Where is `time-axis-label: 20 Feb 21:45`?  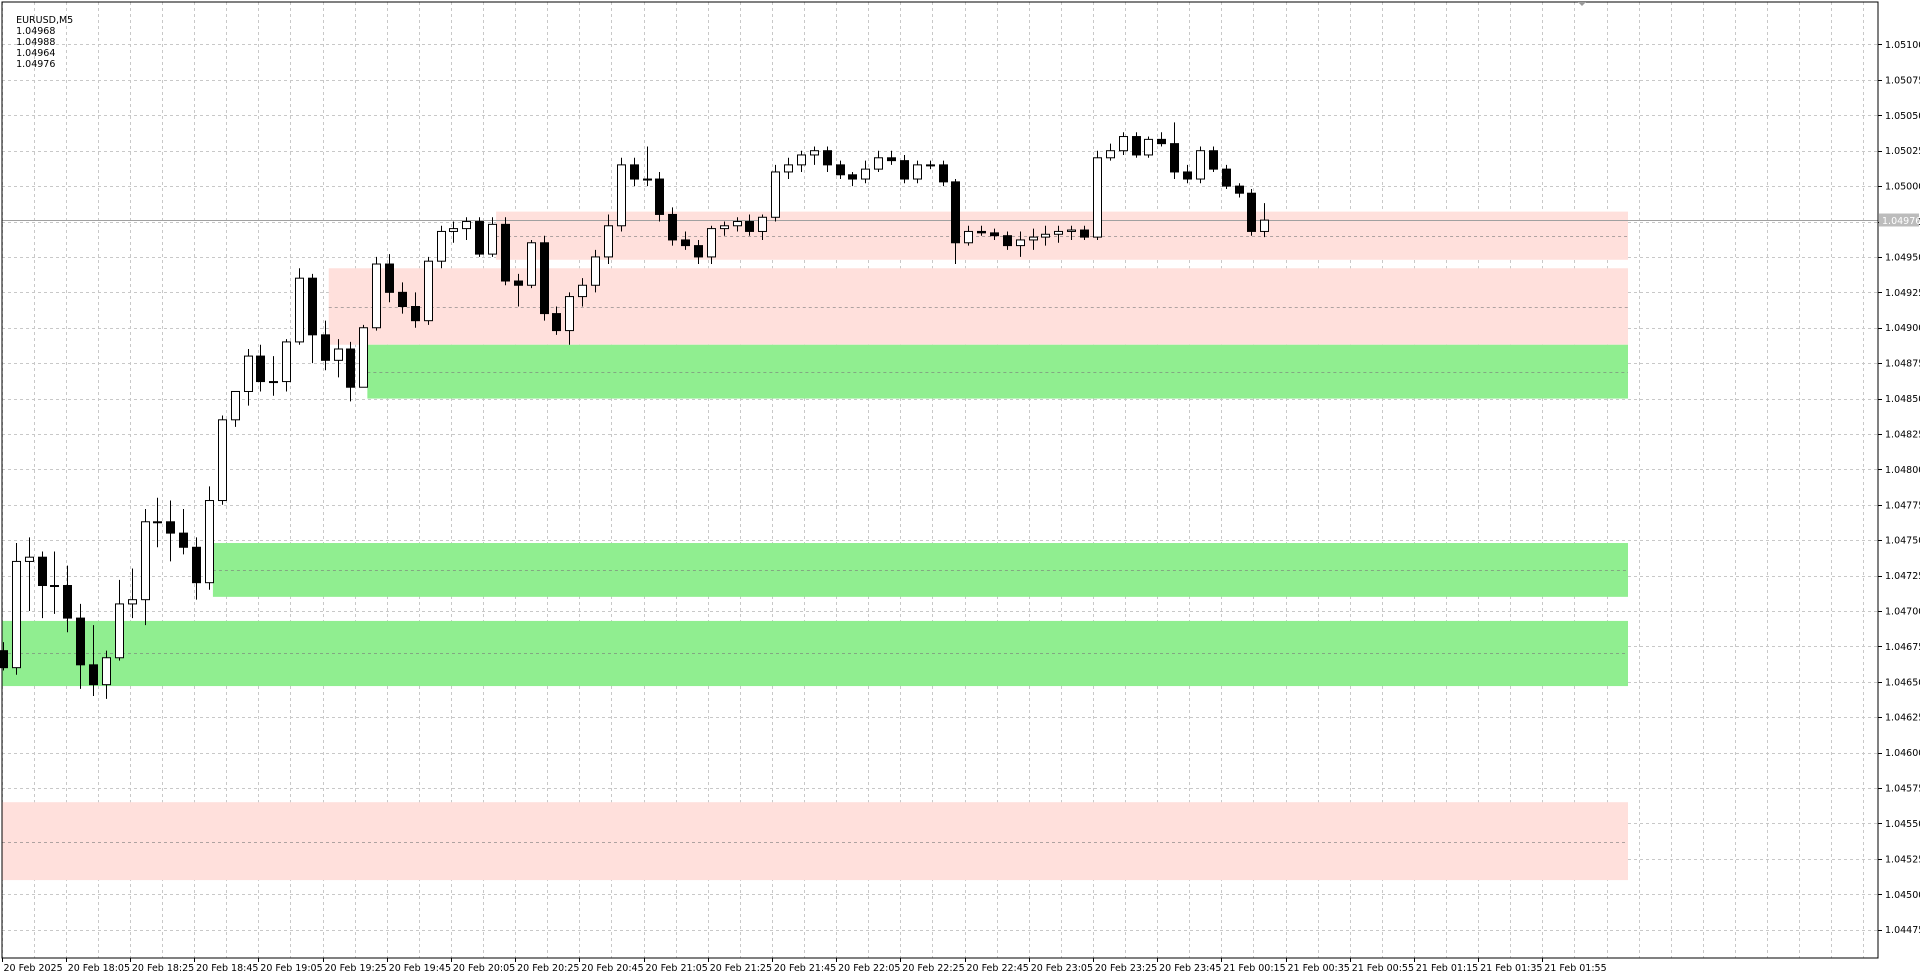
time-axis-label: 20 Feb 21:45 is located at coordinates (805, 968).